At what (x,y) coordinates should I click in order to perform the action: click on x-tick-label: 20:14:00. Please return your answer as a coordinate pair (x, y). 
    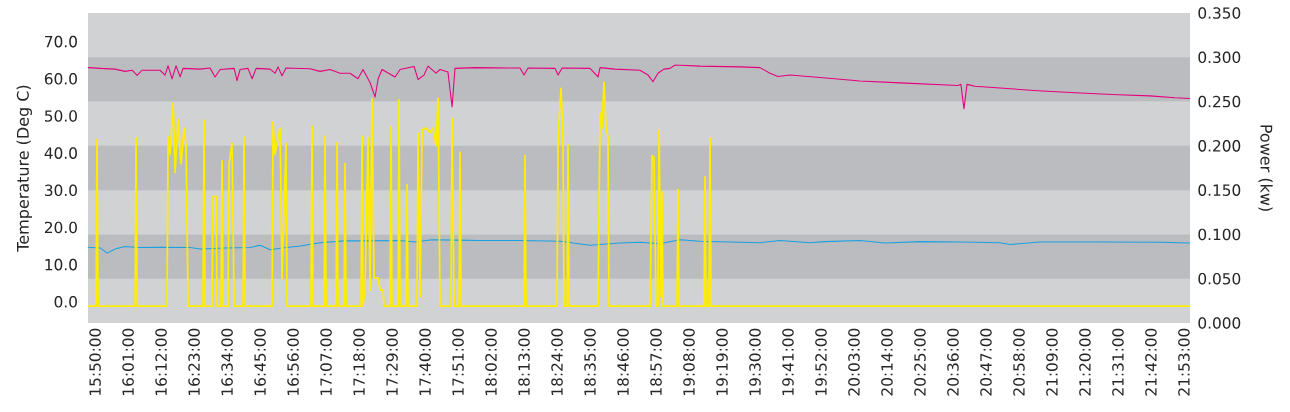
    Looking at the image, I should click on (887, 362).